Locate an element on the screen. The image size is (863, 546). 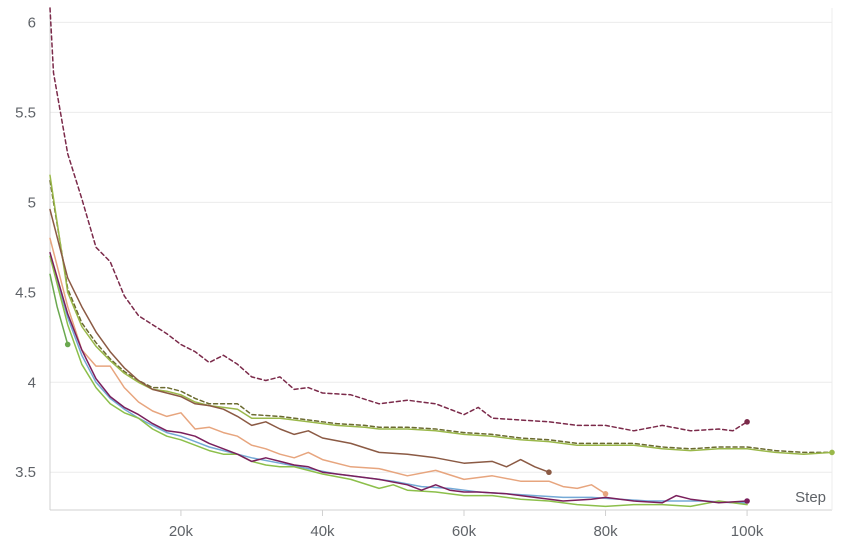
x-tick-label: 40k is located at coordinates (322, 531).